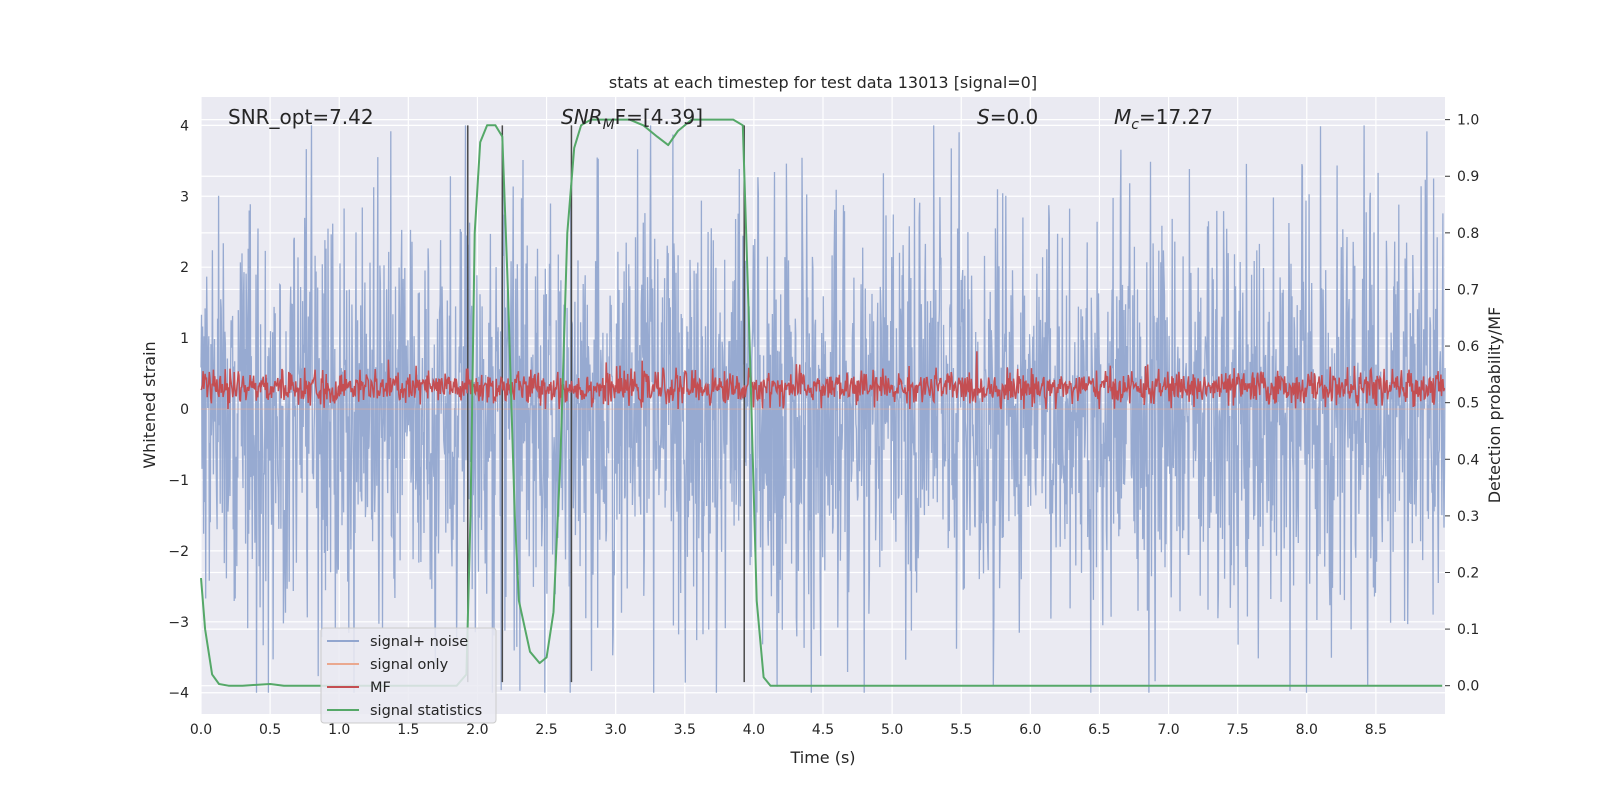 The image size is (1600, 804). I want to click on vertical-markers, so click(606, 404).